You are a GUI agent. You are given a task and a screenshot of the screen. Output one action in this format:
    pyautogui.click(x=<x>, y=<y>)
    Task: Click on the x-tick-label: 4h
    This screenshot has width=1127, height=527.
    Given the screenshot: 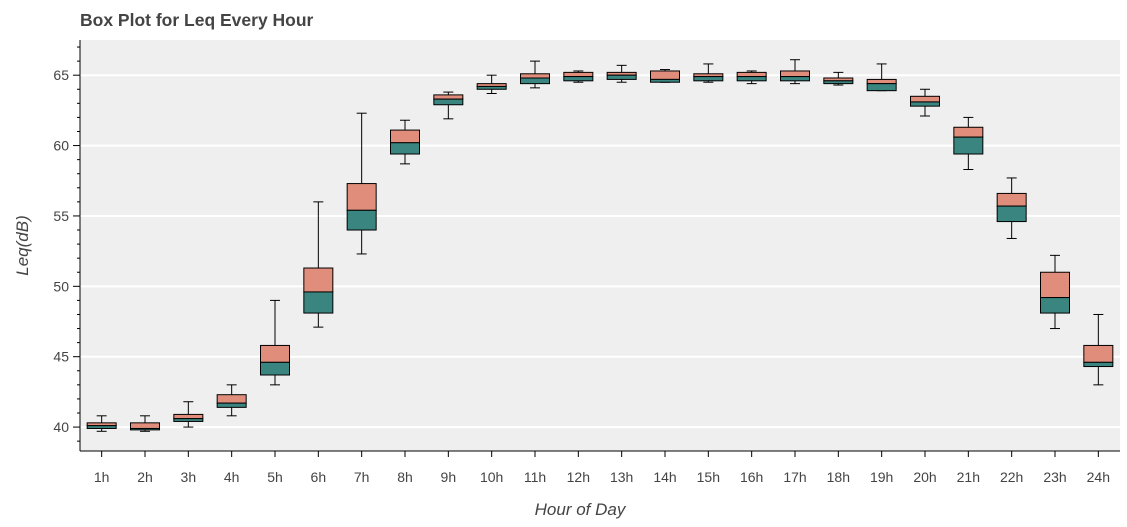 What is the action you would take?
    pyautogui.click(x=232, y=477)
    